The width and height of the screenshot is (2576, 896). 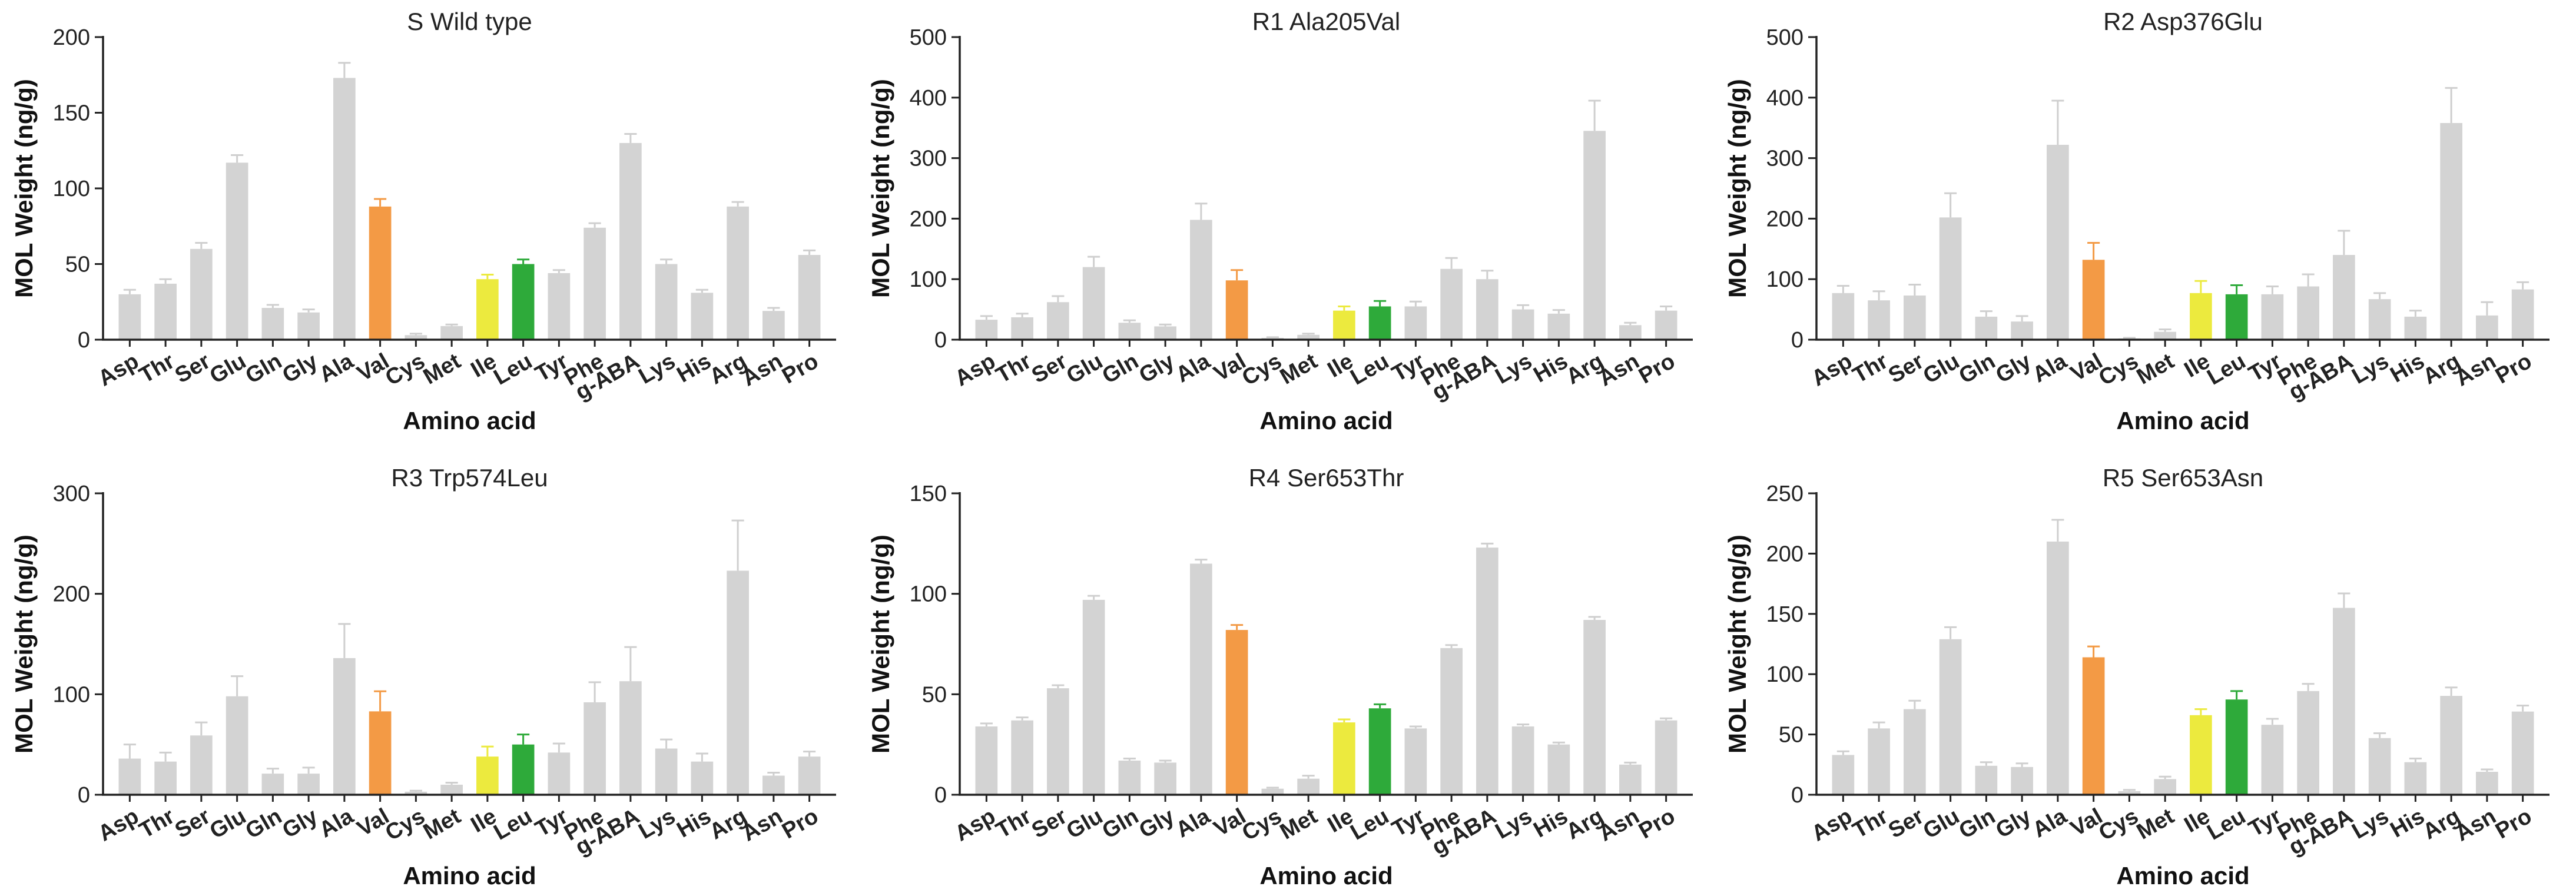 I want to click on chart-title: S Wild type, so click(x=469, y=21).